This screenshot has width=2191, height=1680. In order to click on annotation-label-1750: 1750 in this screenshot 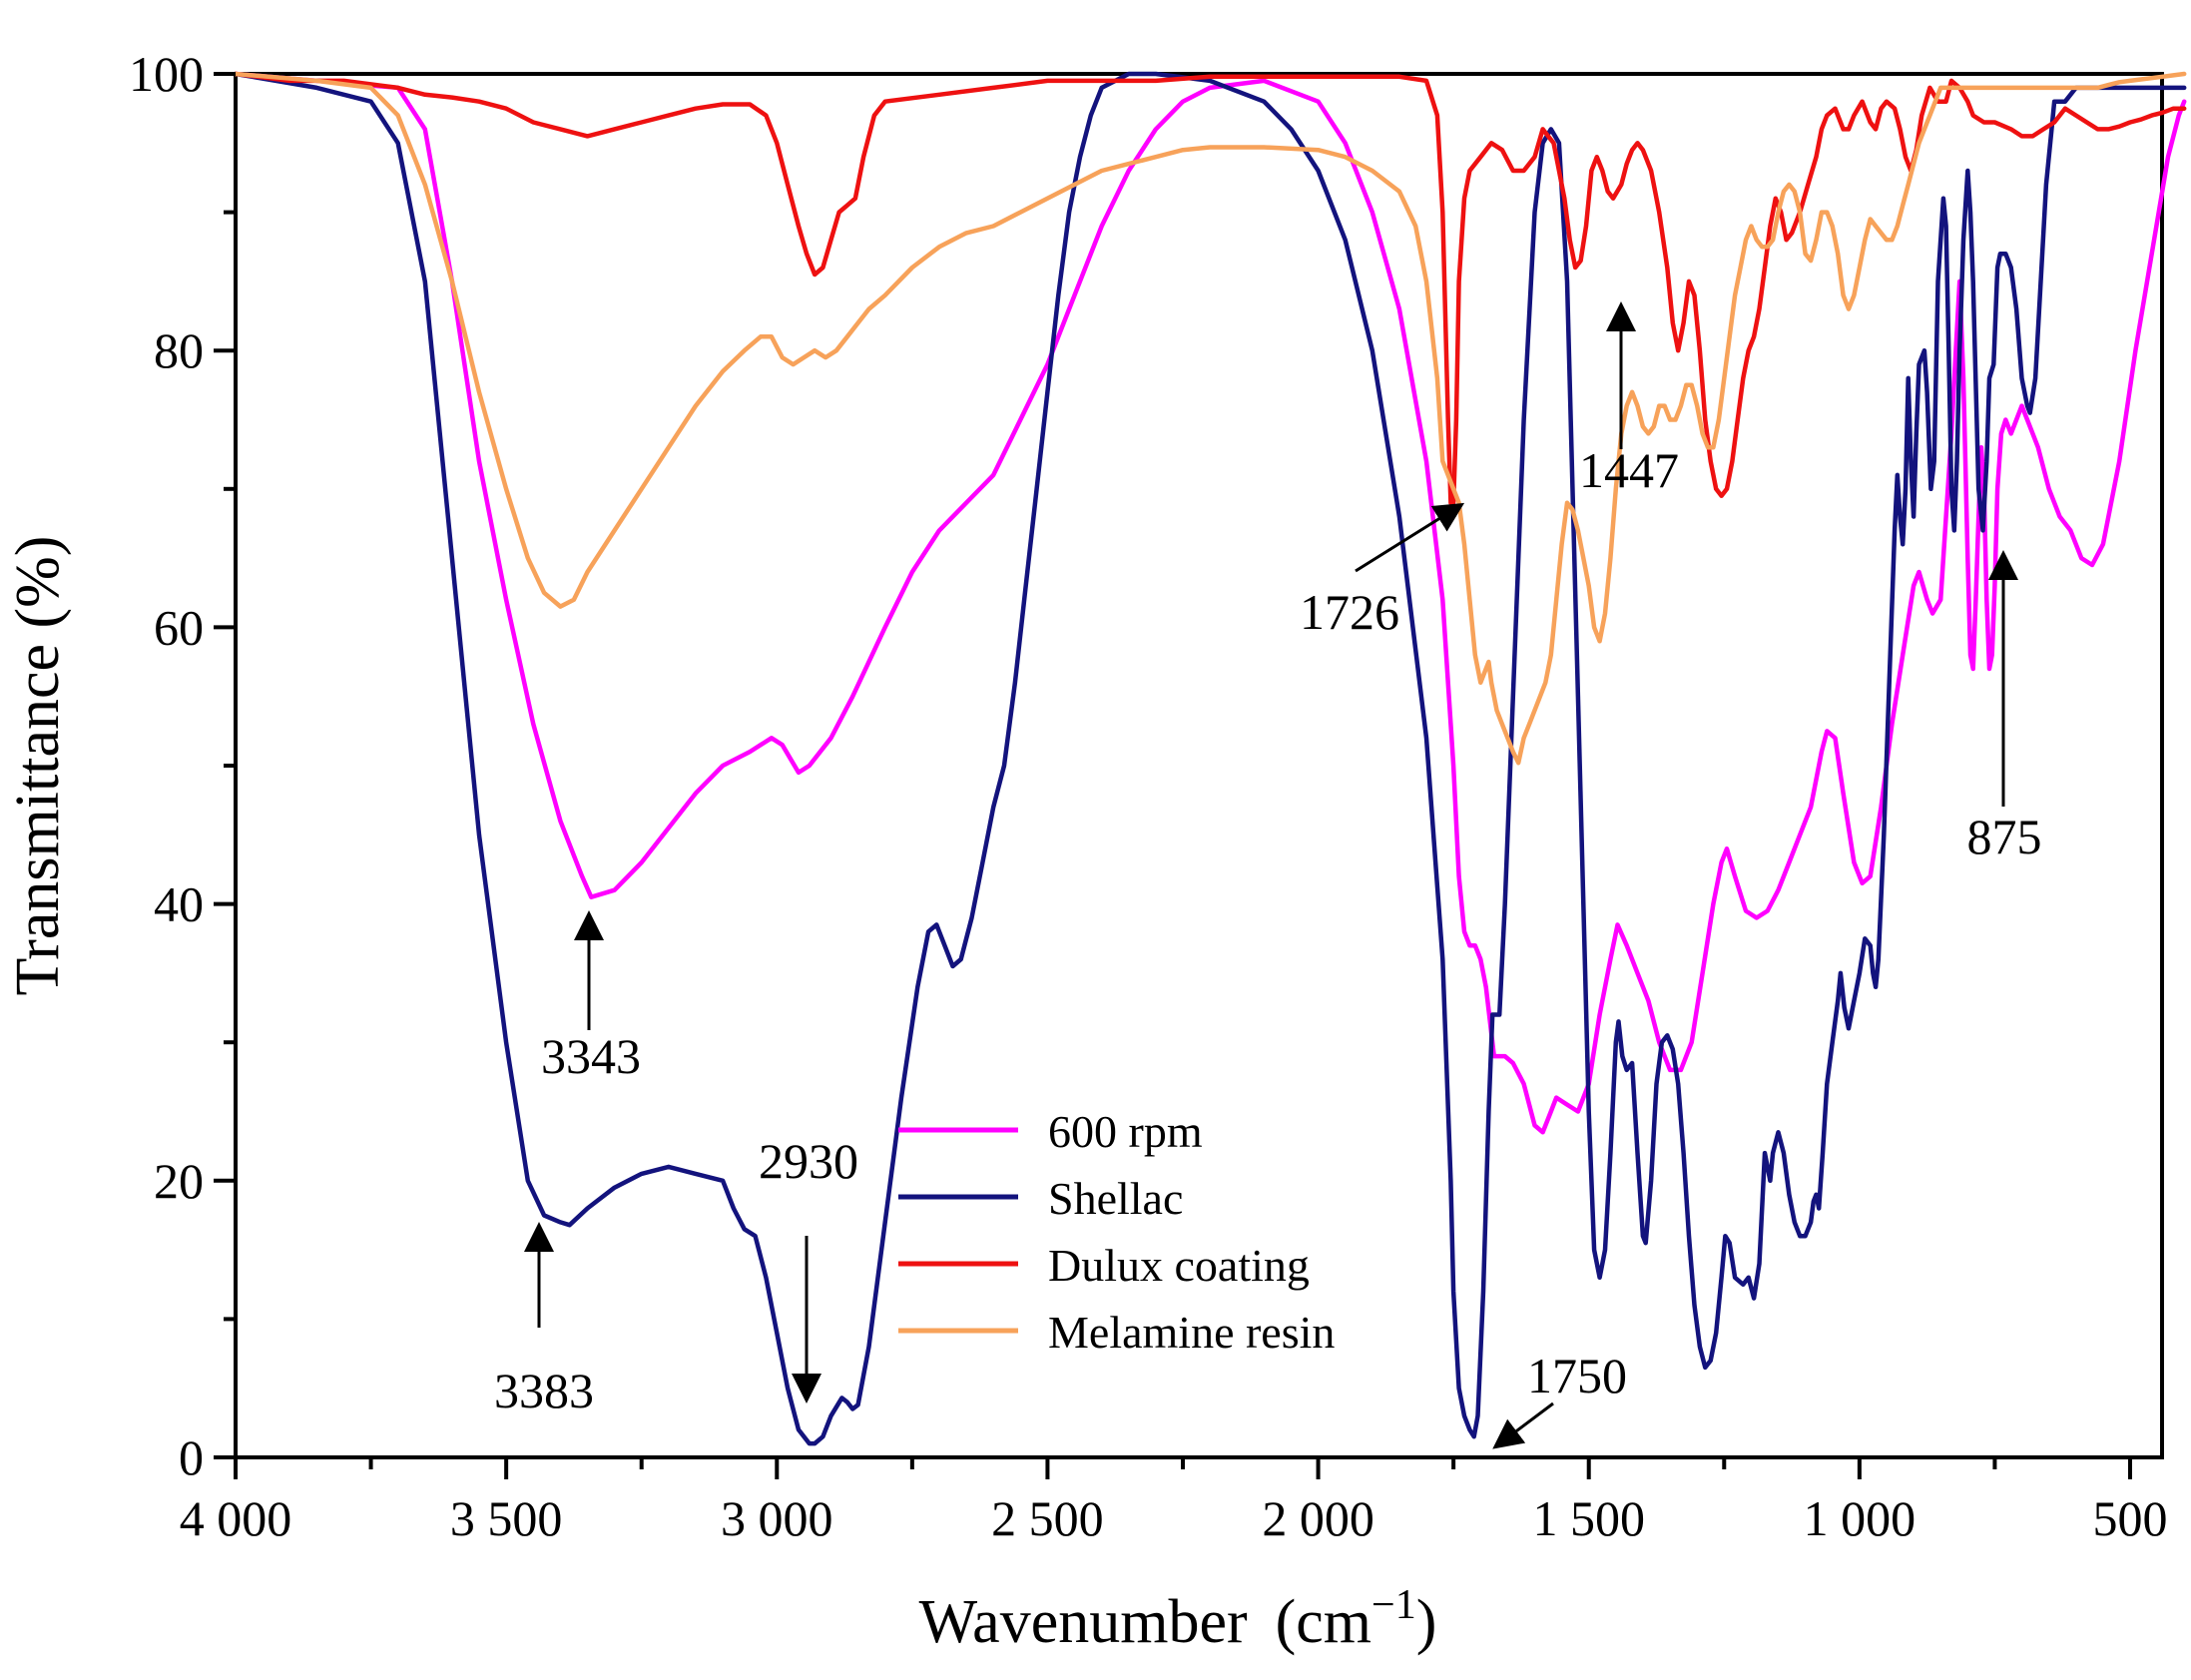, I will do `click(1577, 1375)`.